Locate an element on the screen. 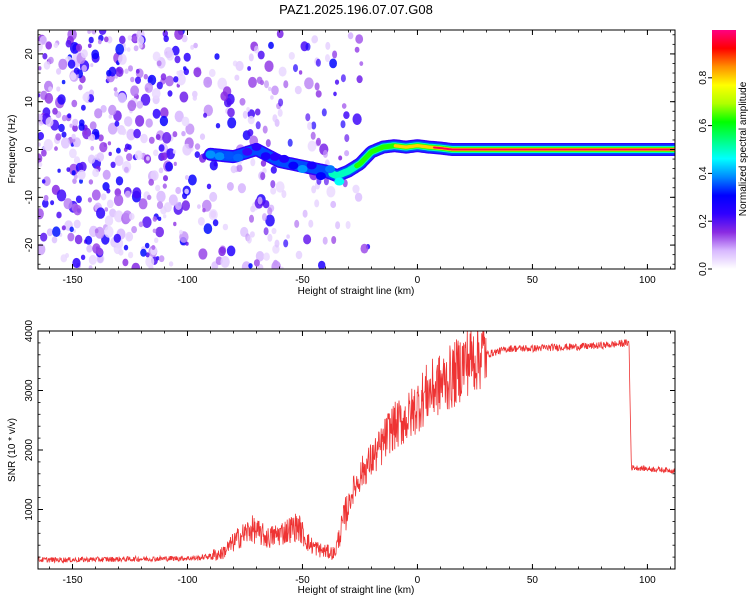 The width and height of the screenshot is (750, 600). snr-xlabel: Height of straight line (km) is located at coordinates (356, 590).